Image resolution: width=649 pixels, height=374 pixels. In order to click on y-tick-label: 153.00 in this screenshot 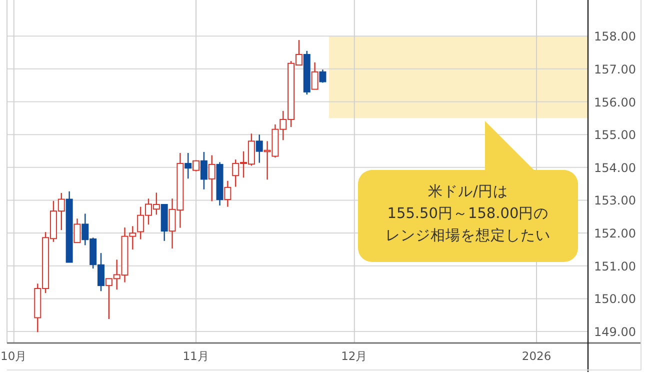, I will do `click(615, 201)`.